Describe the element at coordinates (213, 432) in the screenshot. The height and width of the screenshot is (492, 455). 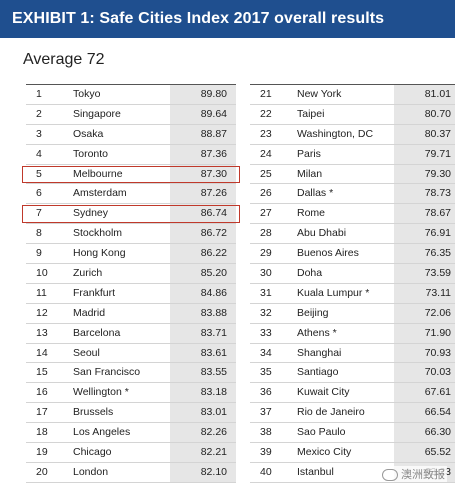
I see `score-cell: 82.26` at that location.